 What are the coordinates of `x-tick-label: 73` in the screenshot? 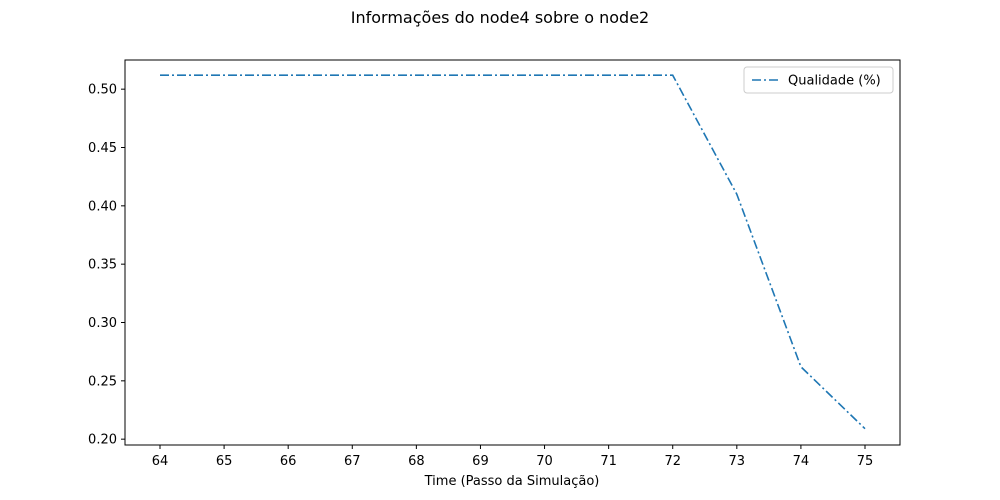 It's located at (737, 461).